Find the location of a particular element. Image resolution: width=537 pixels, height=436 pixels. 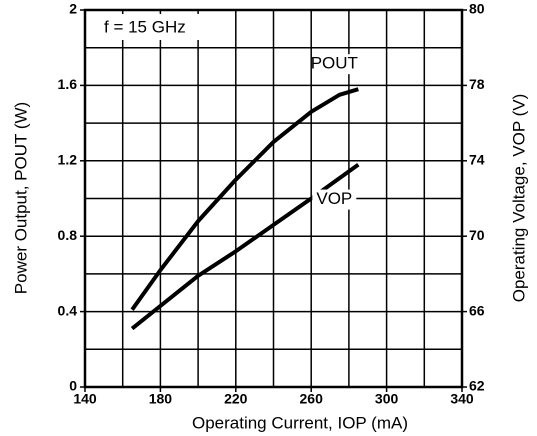

y2-tick-label: 66 is located at coordinates (477, 310).